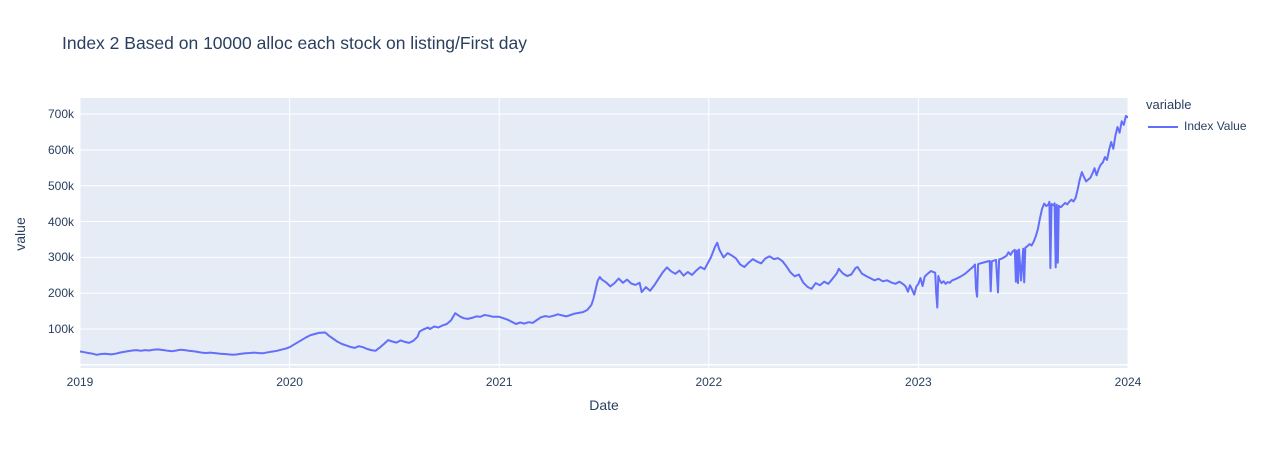 Image resolution: width=1280 pixels, height=450 pixels. Describe the element at coordinates (60, 293) in the screenshot. I see `y-tick-label: 200k` at that location.